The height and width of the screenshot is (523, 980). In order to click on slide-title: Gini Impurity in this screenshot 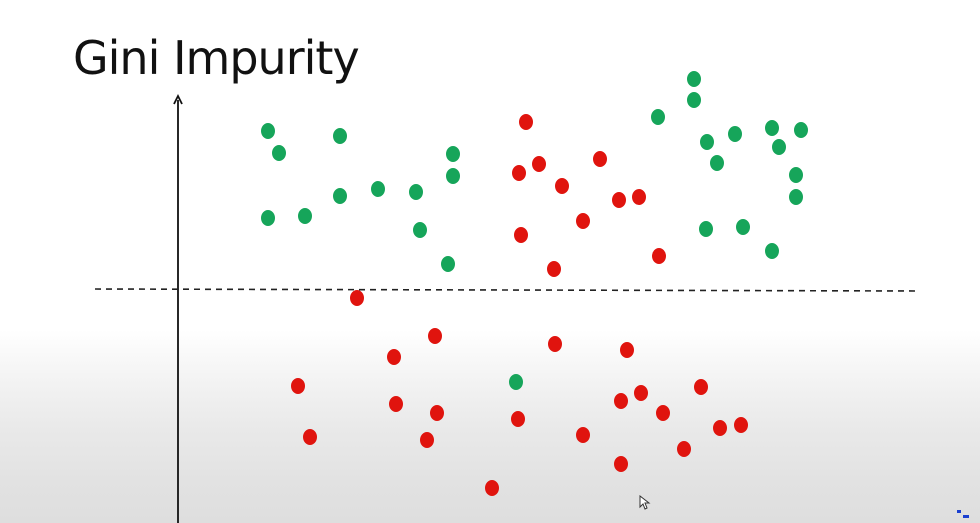, I will do `click(216, 58)`.